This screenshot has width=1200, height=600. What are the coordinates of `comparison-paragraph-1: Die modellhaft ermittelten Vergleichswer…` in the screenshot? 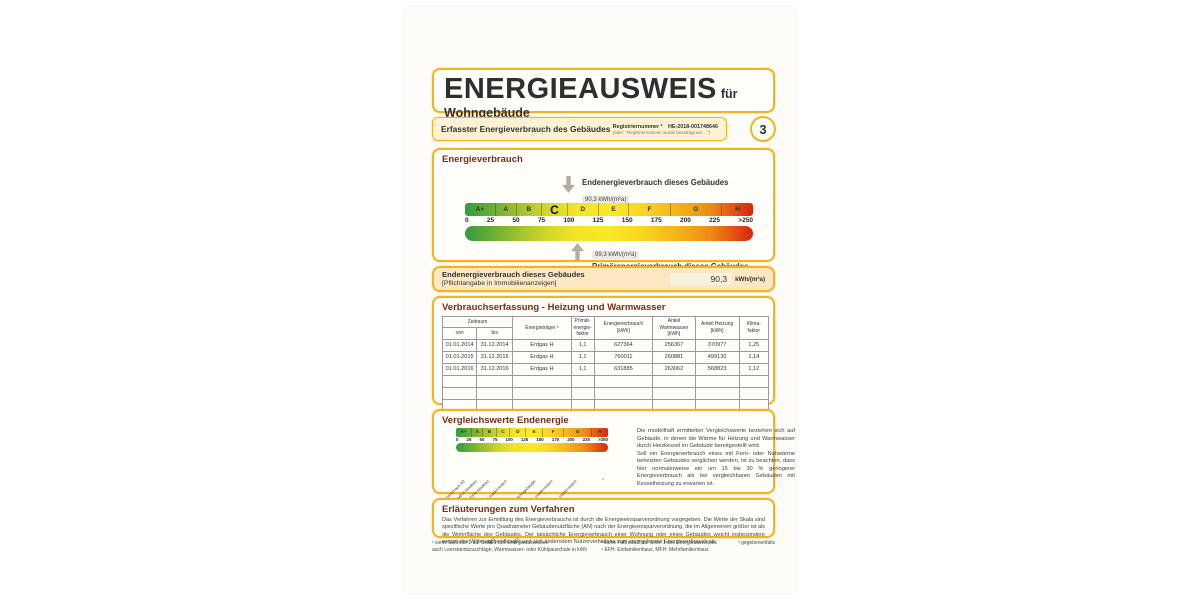 It's located at (716, 439).